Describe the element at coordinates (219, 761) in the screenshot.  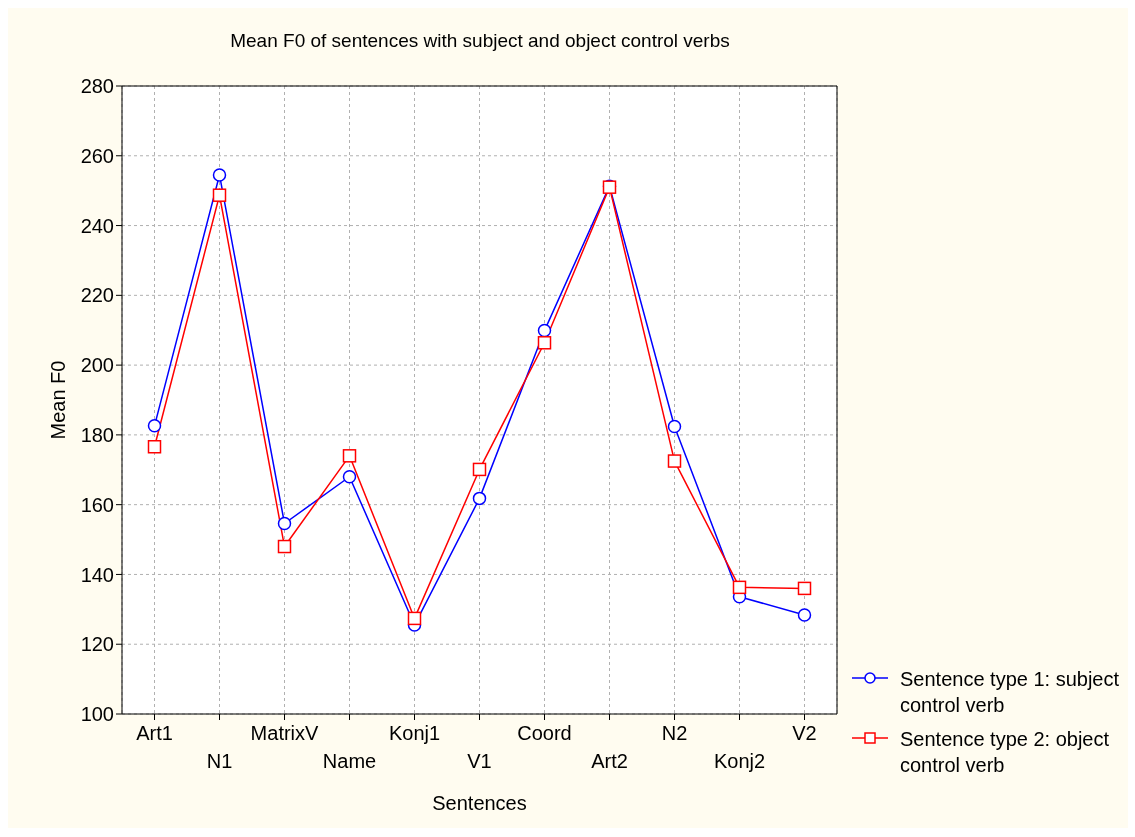
I see `x-tick-label: N1` at that location.